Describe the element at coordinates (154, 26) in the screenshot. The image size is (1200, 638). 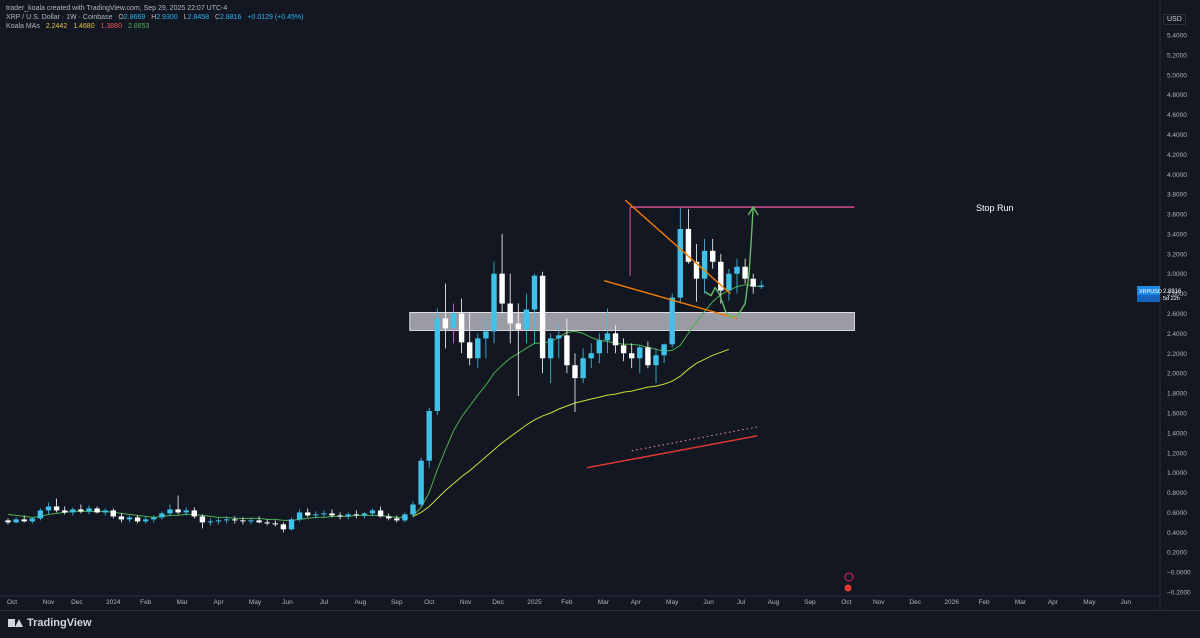
I see `indicator-legend: Koala MAs 2.2442 1.4680 1.3880 2.8653` at that location.